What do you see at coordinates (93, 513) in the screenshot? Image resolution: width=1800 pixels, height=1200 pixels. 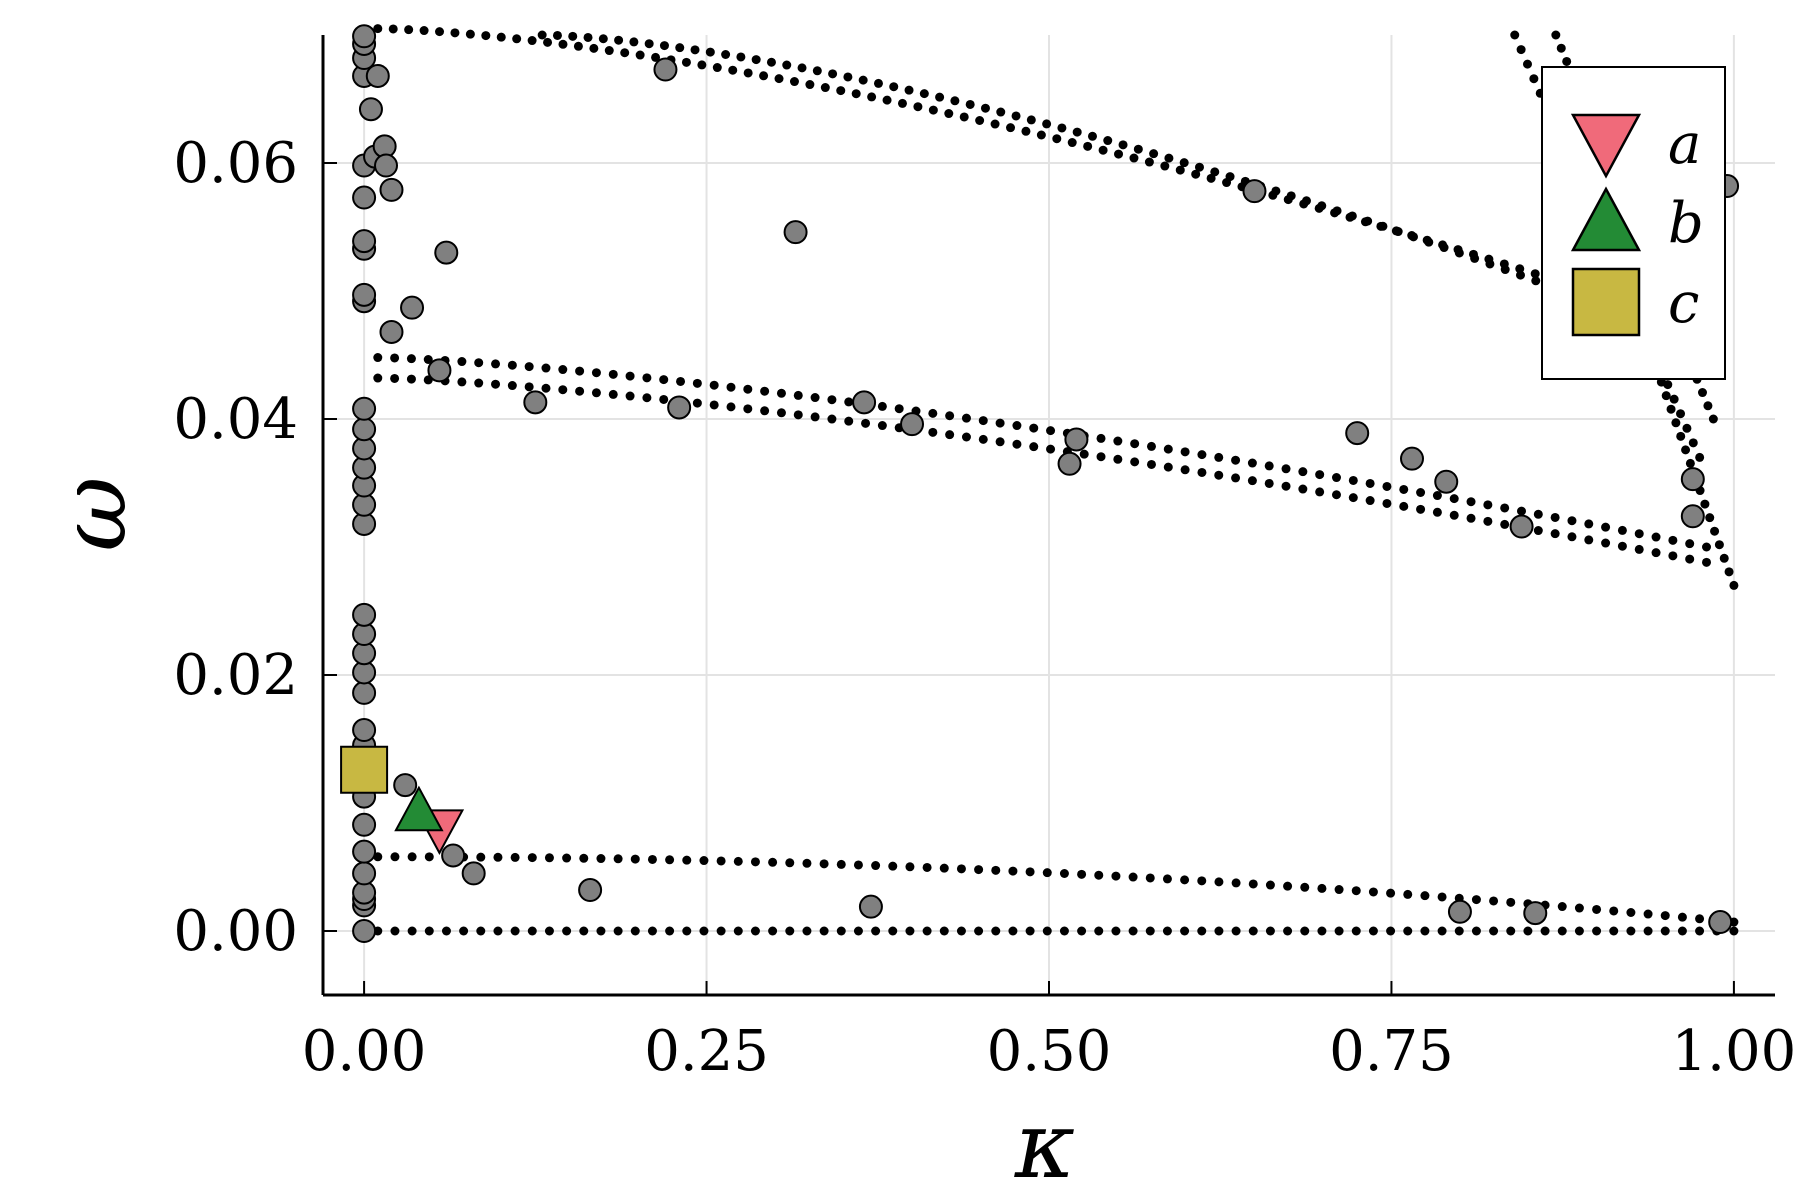 I see `y-axis-label: ω` at bounding box center [93, 513].